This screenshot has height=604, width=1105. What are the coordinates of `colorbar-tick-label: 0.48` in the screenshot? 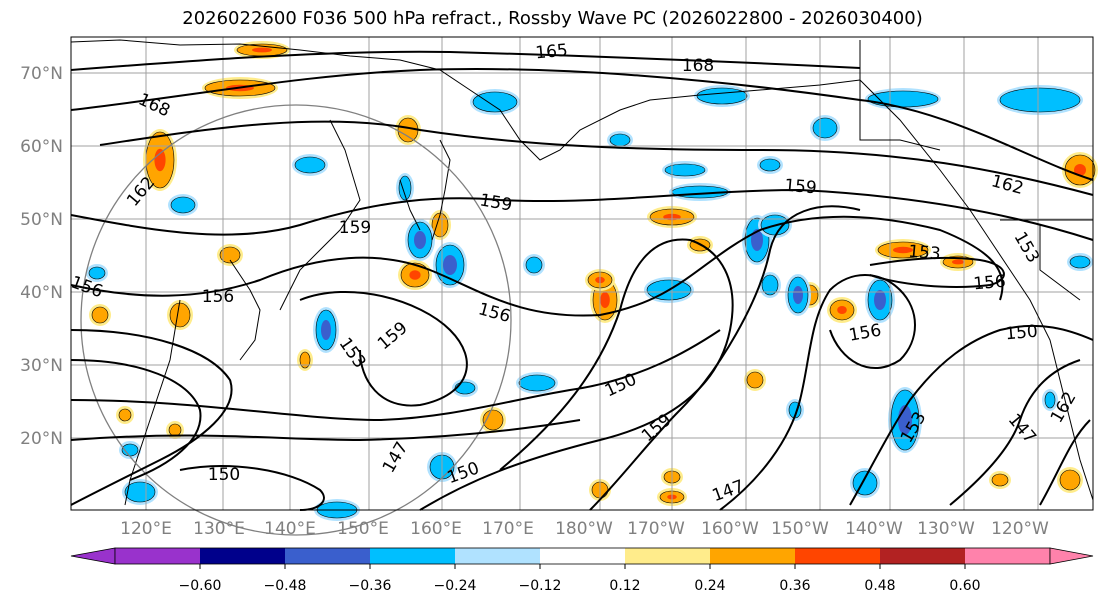 It's located at (879, 586).